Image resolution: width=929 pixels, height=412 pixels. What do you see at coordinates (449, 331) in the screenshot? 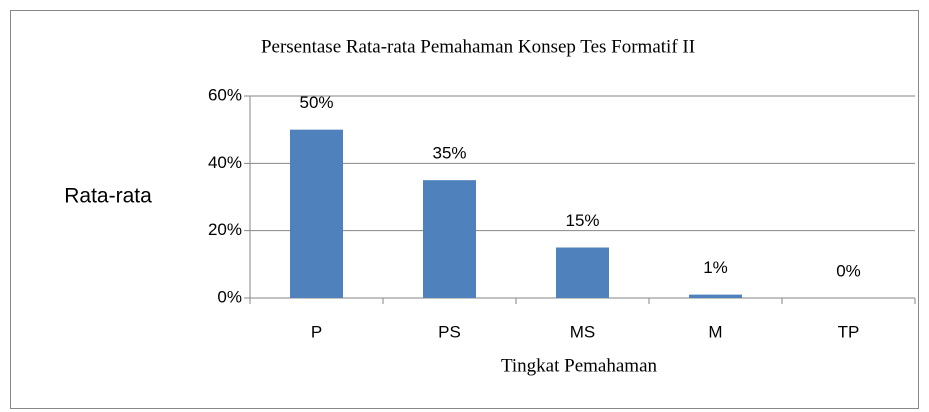
I see `x-tick-label: PS` at bounding box center [449, 331].